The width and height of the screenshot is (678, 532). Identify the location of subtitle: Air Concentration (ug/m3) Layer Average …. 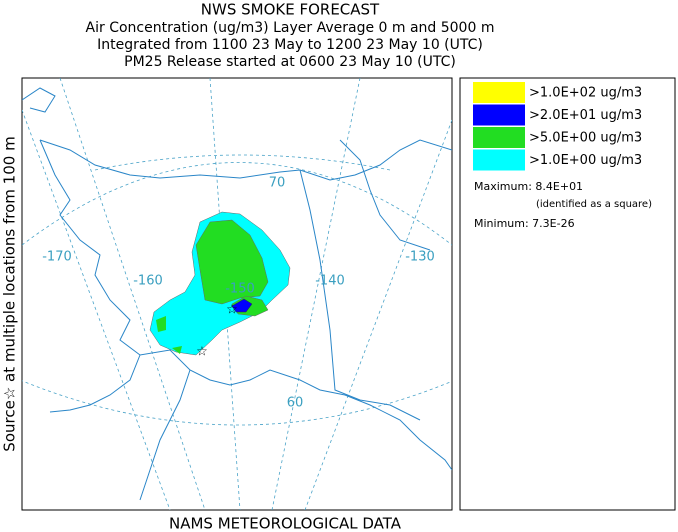
(290, 28).